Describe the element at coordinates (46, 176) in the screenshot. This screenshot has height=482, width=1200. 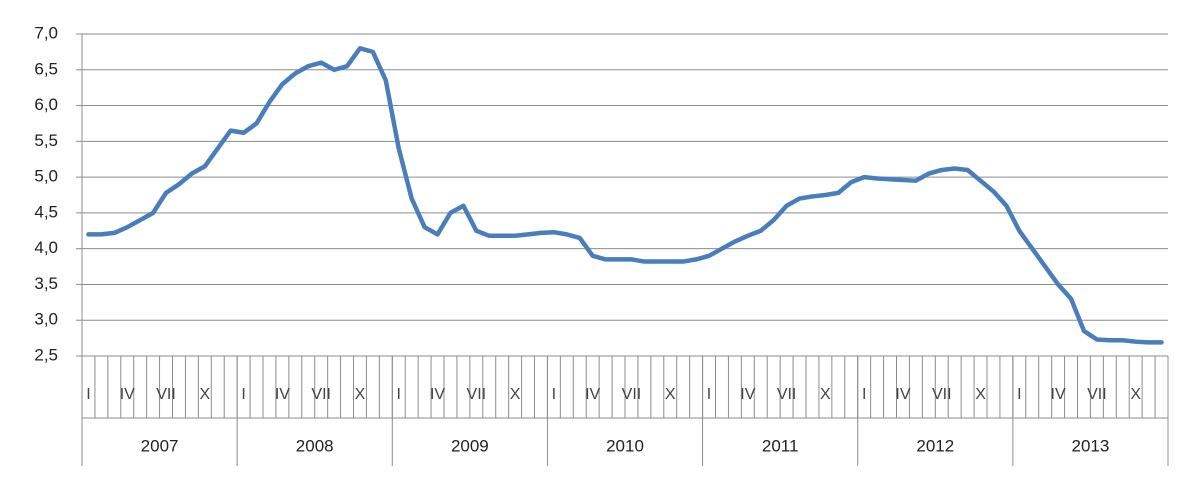
I see `y-tick-label: 5,0` at that location.